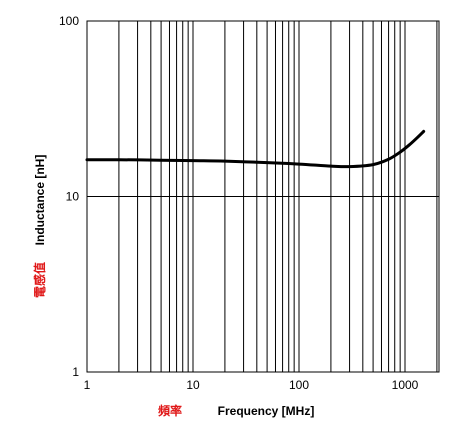 The width and height of the screenshot is (474, 430). What do you see at coordinates (75, 372) in the screenshot?
I see `y-tick-label: 1` at bounding box center [75, 372].